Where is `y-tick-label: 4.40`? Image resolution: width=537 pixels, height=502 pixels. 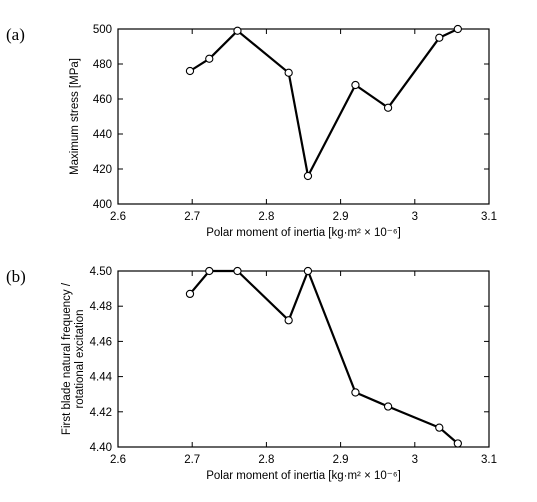 y-tick-label: 4.40 is located at coordinates (101, 448).